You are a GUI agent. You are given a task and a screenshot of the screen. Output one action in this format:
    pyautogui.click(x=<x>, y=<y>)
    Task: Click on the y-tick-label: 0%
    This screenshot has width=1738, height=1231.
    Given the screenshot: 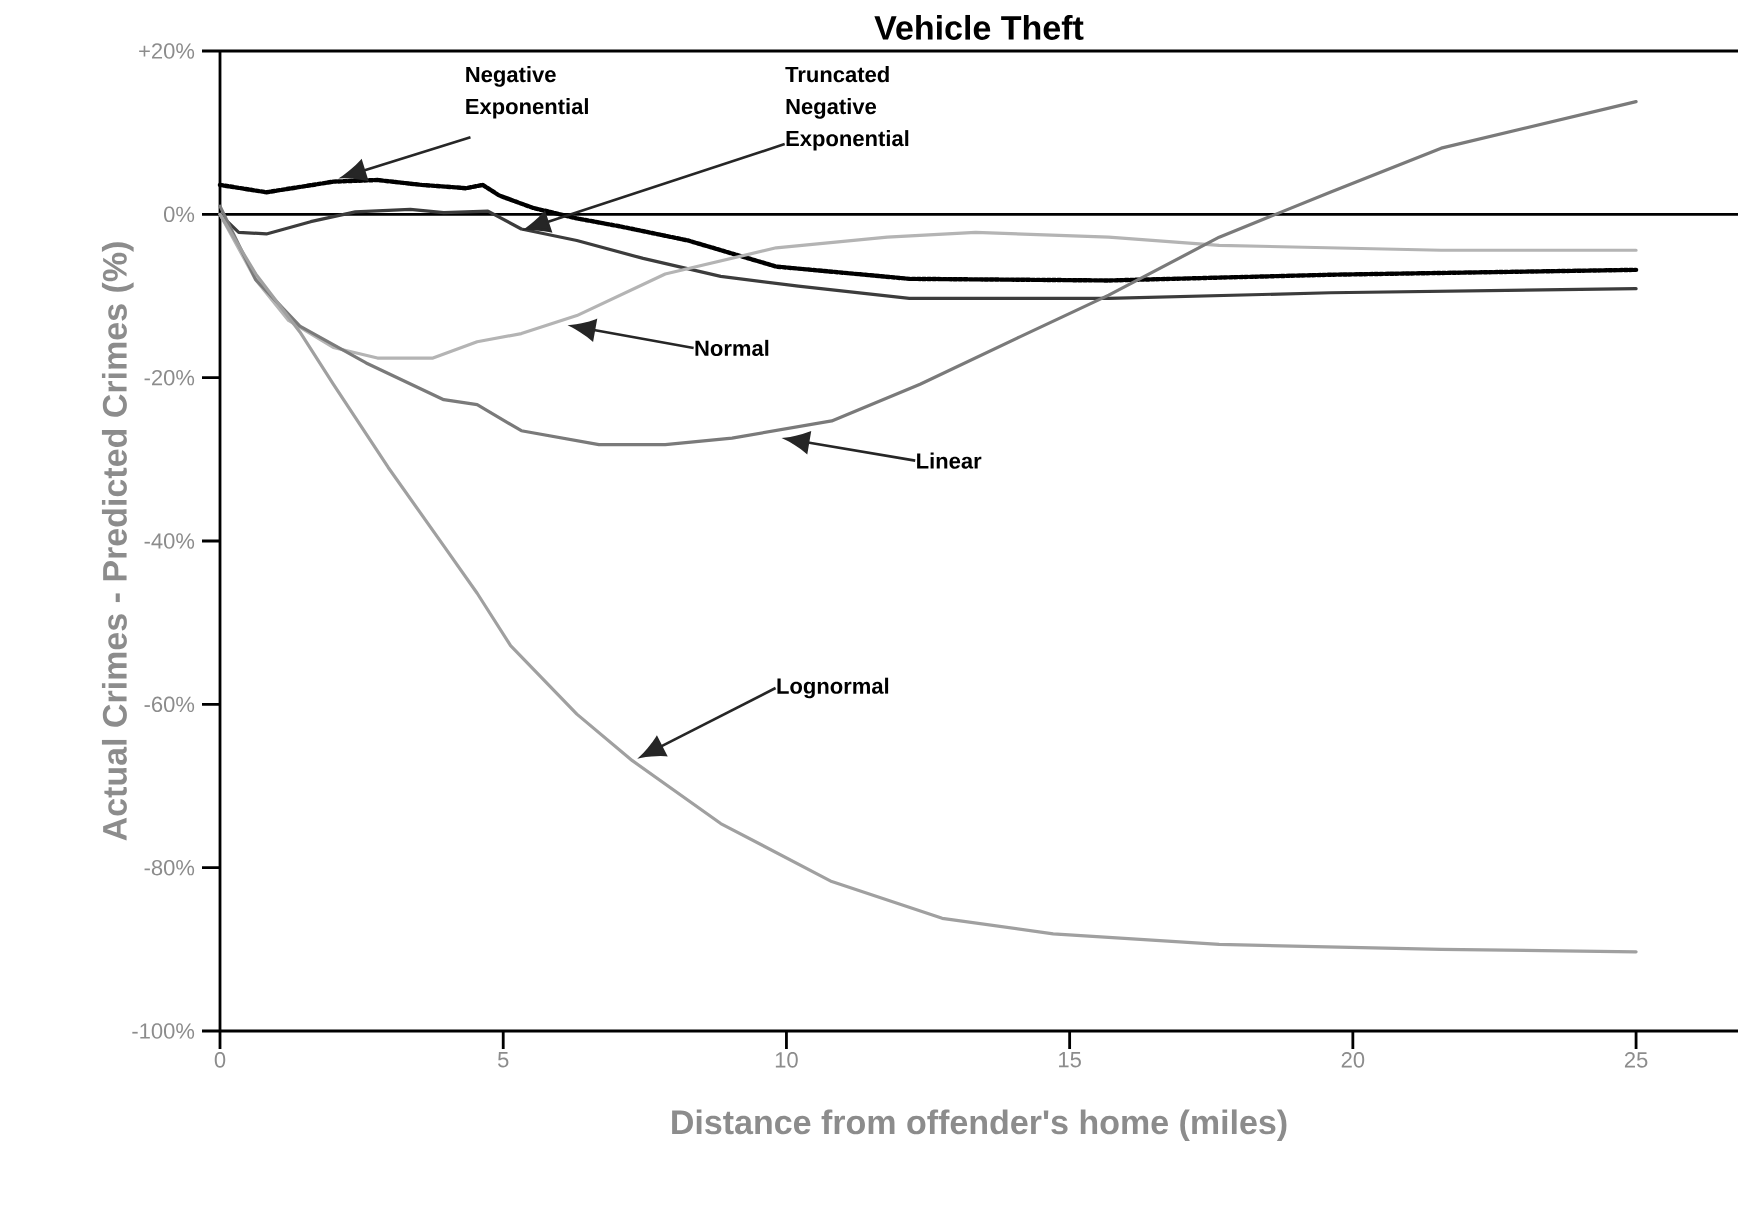 What is the action you would take?
    pyautogui.click(x=179, y=214)
    